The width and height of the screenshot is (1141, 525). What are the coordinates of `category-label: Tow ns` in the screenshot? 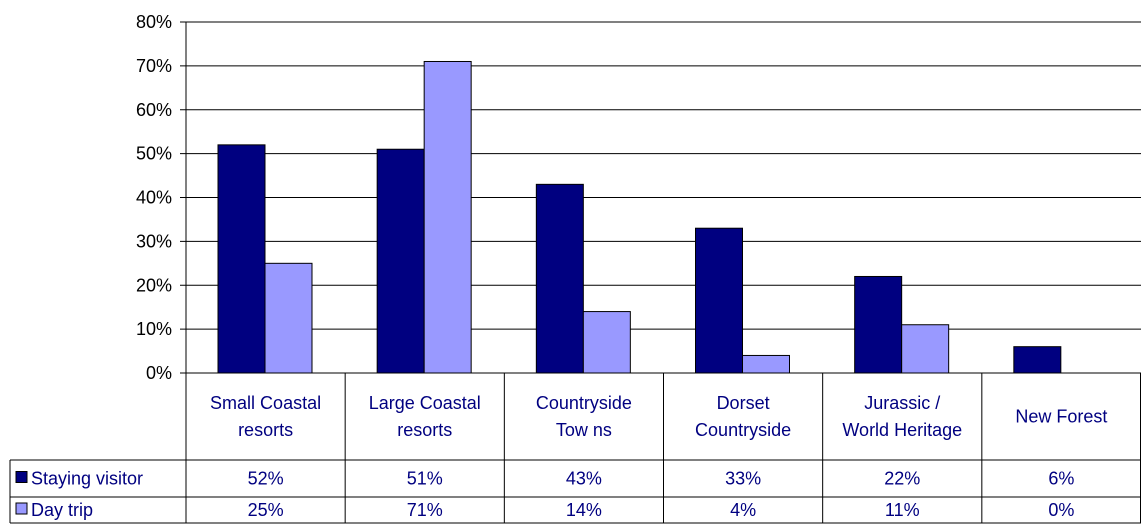 It's located at (584, 430).